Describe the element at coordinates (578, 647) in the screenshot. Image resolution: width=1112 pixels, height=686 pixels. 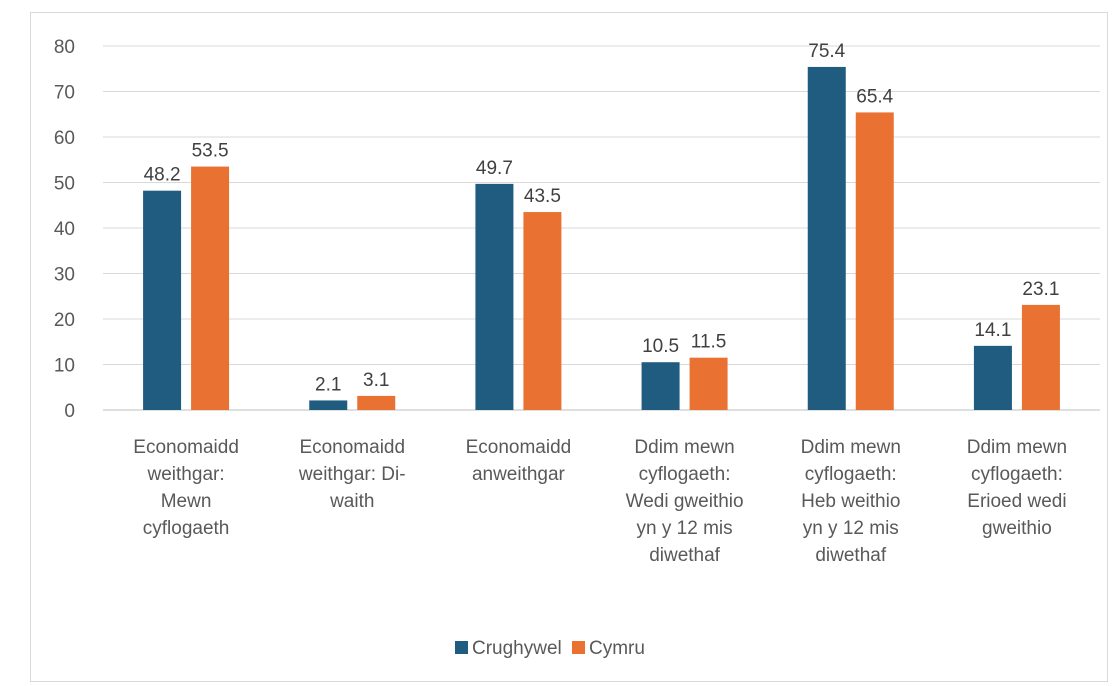
I see `legend-swatch-cymru` at that location.